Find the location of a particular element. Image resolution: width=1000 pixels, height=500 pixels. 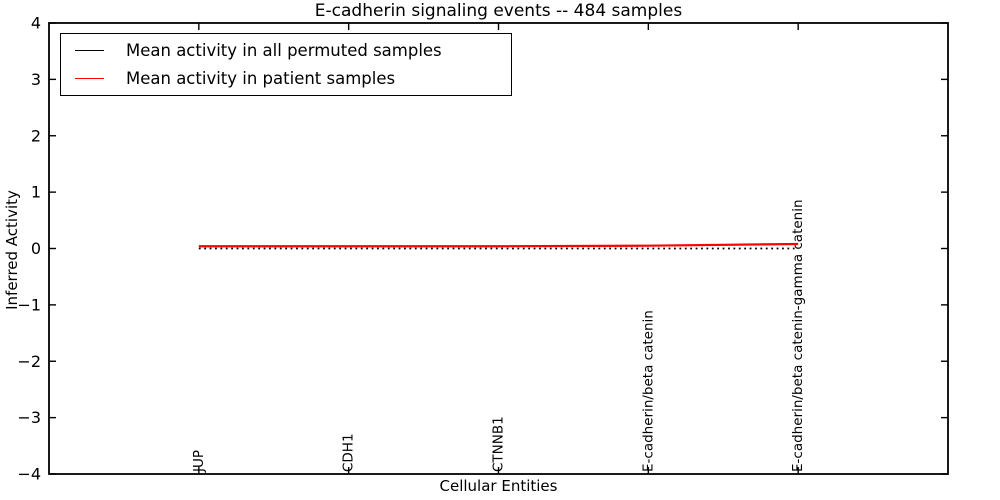

legend-item-permuted: Mean activity in all permuted samples is located at coordinates (286, 50).